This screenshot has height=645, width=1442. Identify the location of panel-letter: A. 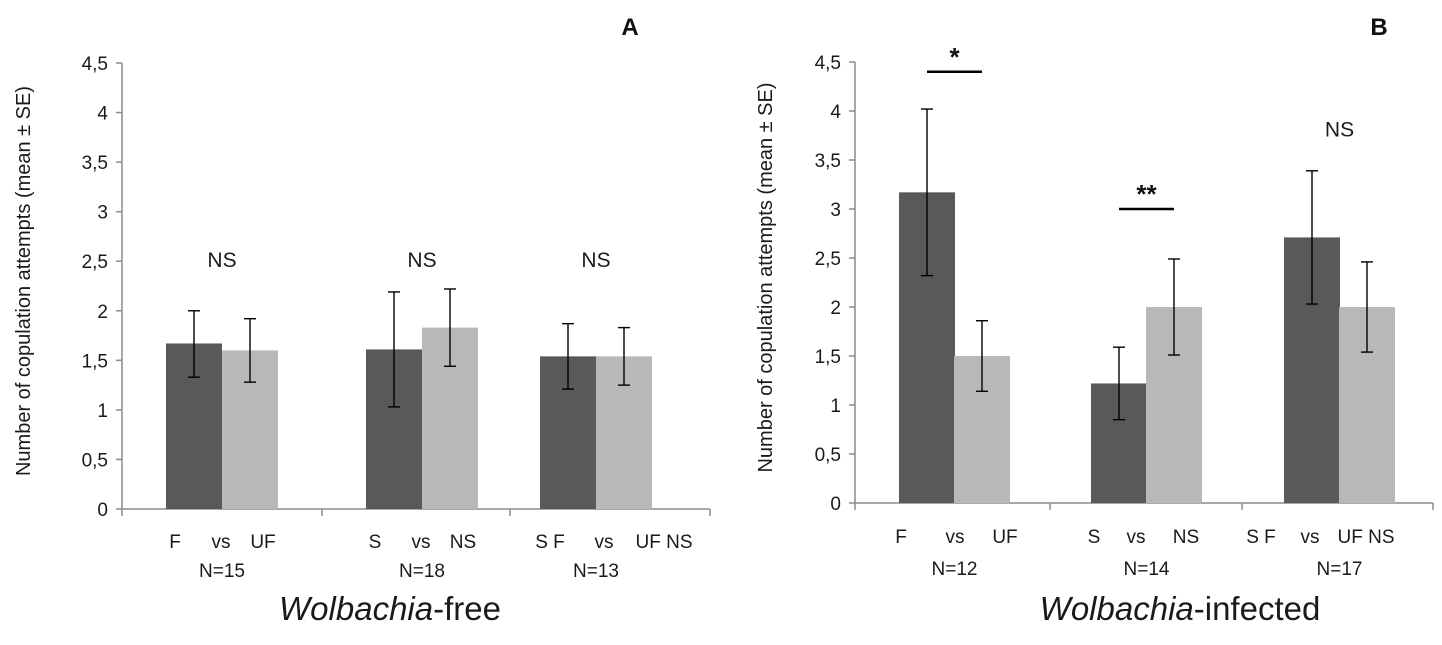
(629, 27).